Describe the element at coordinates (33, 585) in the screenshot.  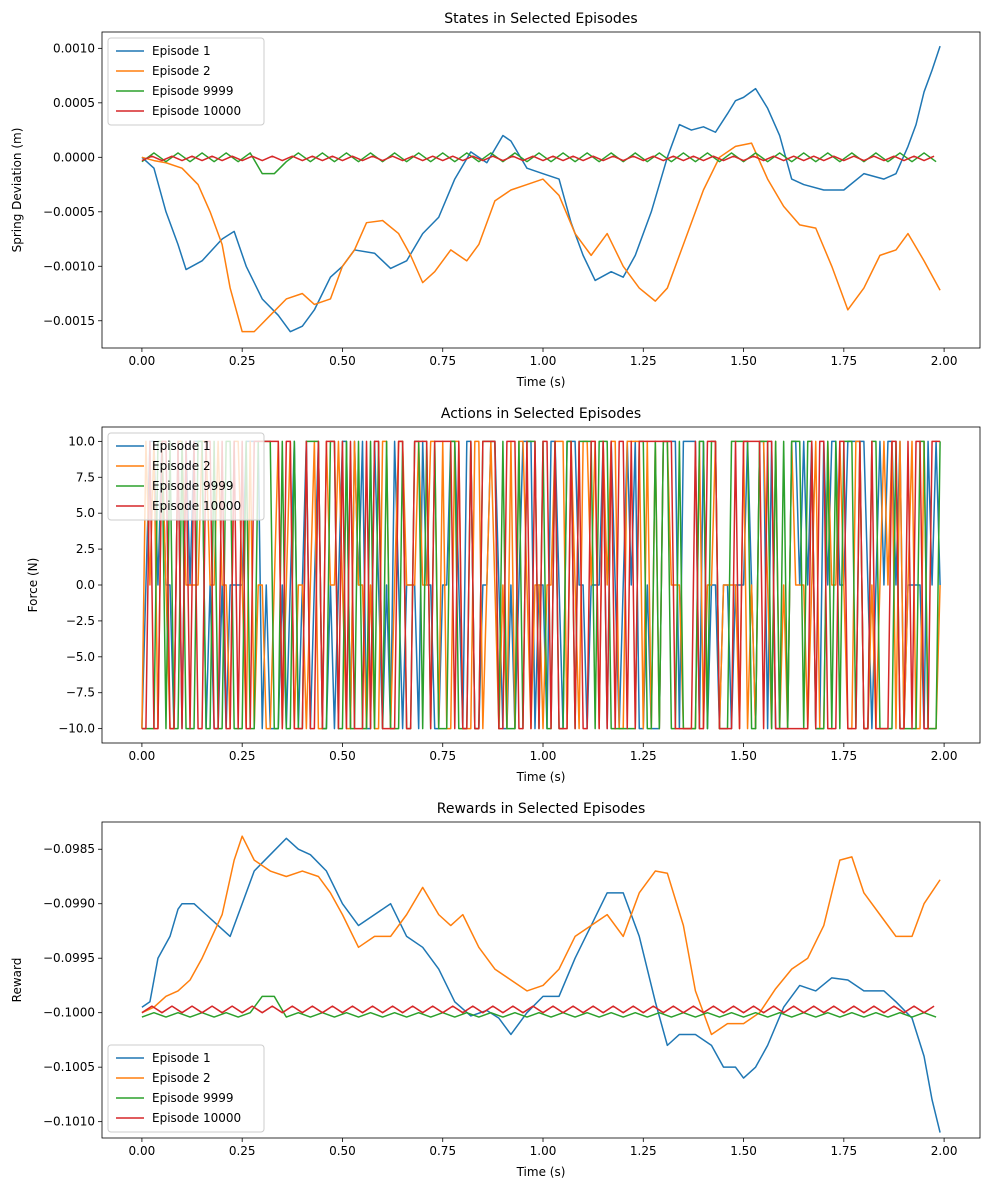
I see `chart-2-ylabel: Force (N)` at that location.